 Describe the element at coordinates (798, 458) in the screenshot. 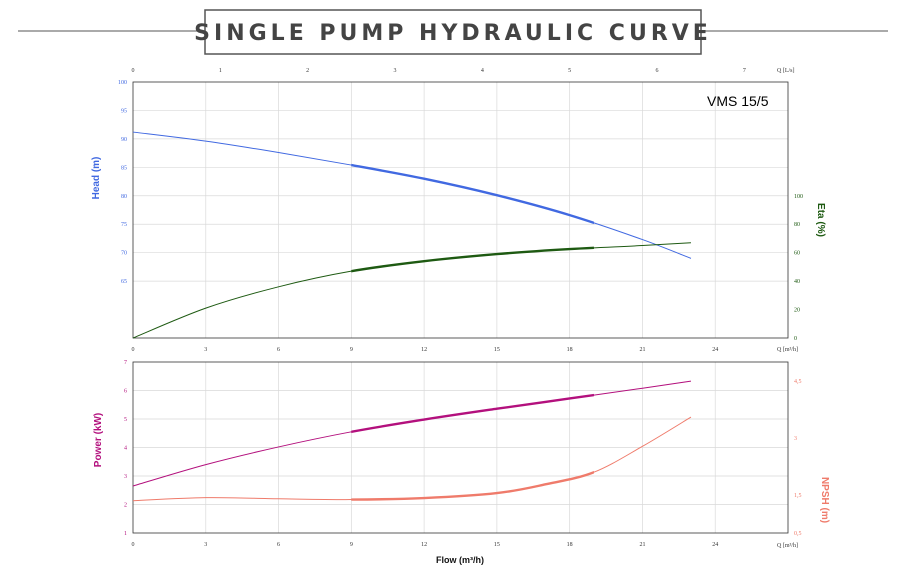

I see `lower-right-ticks: 4,5 3 1,5 0,5` at that location.